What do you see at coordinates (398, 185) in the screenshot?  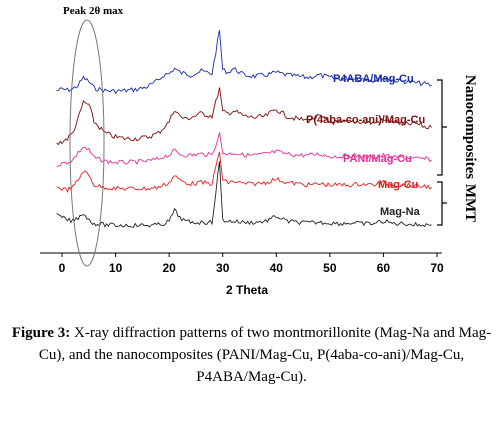 I see `series-label-4: Mag-Cu` at bounding box center [398, 185].